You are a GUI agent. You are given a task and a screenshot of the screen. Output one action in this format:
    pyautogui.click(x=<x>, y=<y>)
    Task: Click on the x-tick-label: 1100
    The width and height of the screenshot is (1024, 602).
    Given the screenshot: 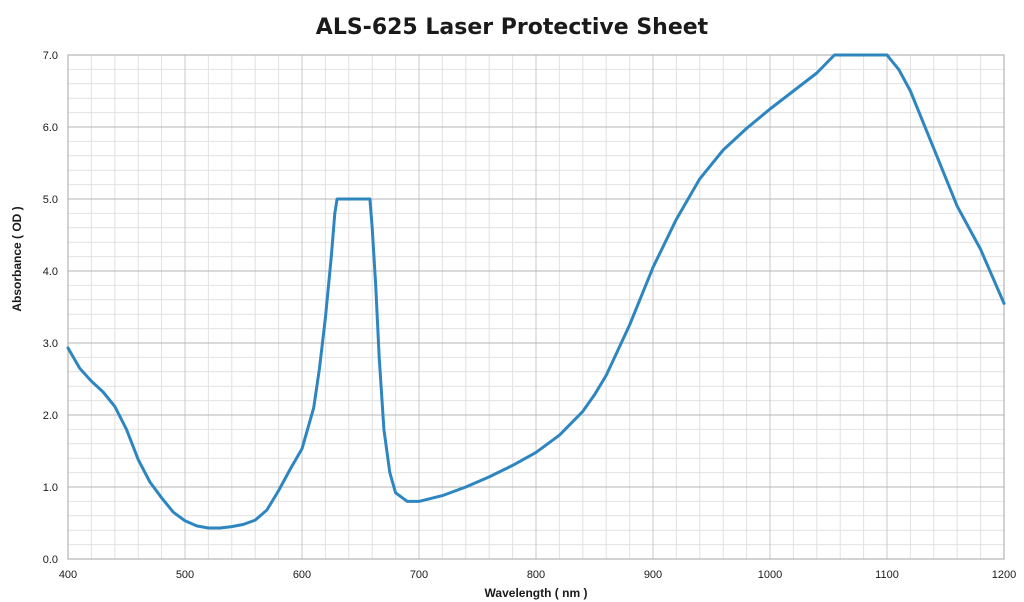 What is the action you would take?
    pyautogui.click(x=887, y=575)
    